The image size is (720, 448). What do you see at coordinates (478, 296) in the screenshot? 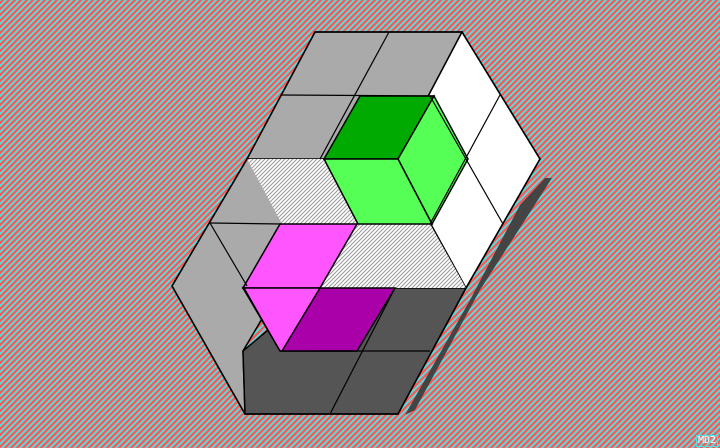
I see `drop-shadow` at bounding box center [478, 296].